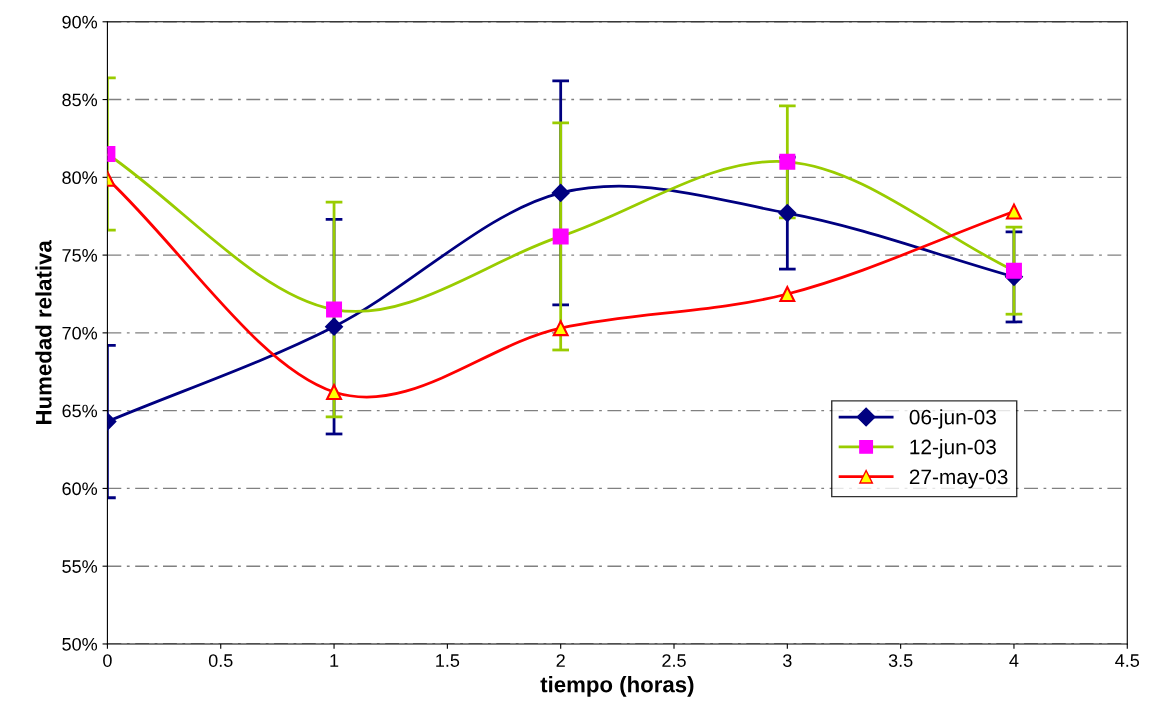 Image resolution: width=1155 pixels, height=726 pixels. Describe the element at coordinates (900, 660) in the screenshot. I see `x-tick-label: 3.5` at that location.